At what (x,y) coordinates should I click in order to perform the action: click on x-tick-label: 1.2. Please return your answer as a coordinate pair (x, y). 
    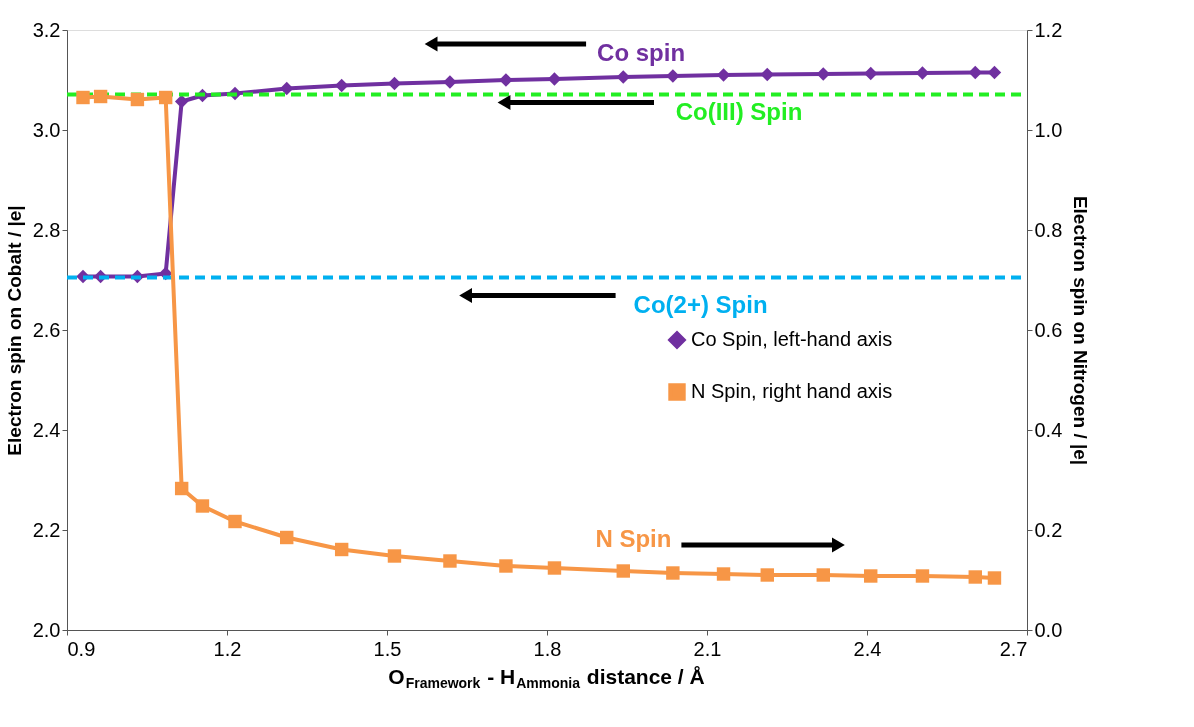
    Looking at the image, I should click on (227, 648).